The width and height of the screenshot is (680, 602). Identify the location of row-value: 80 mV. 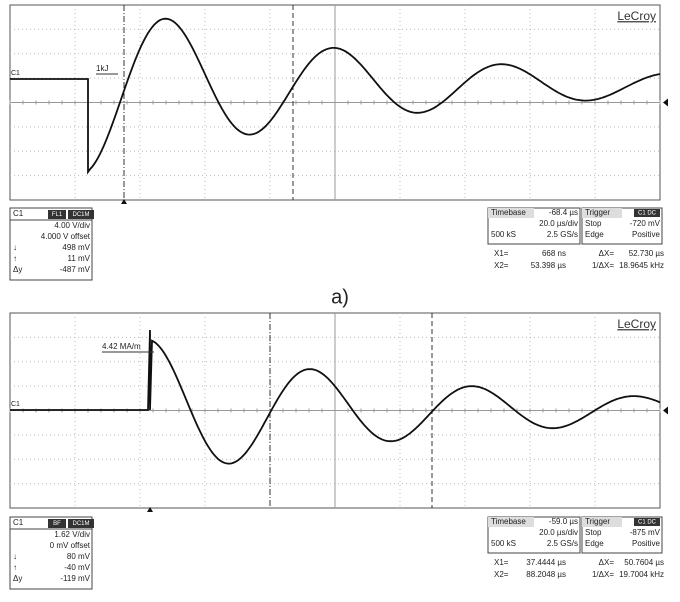
(79, 556).